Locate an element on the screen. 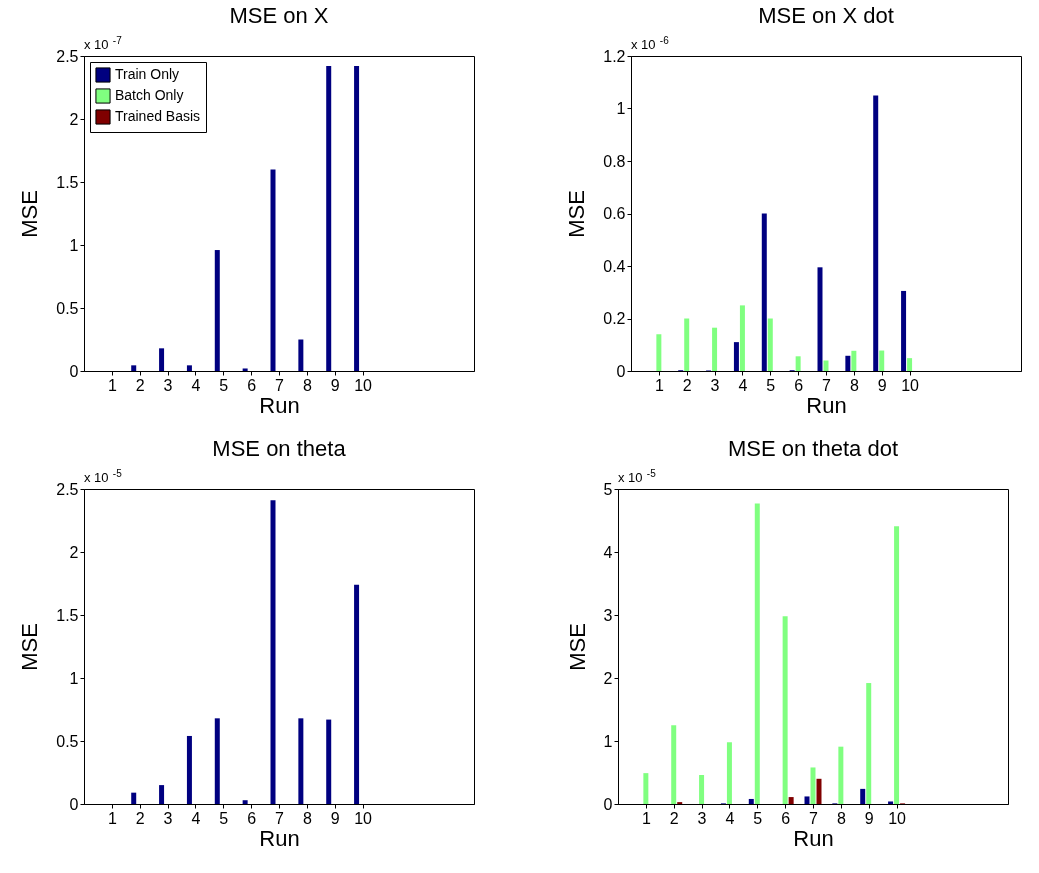 The image size is (1039, 873). y-tick-label: 0.8 is located at coordinates (614, 161).